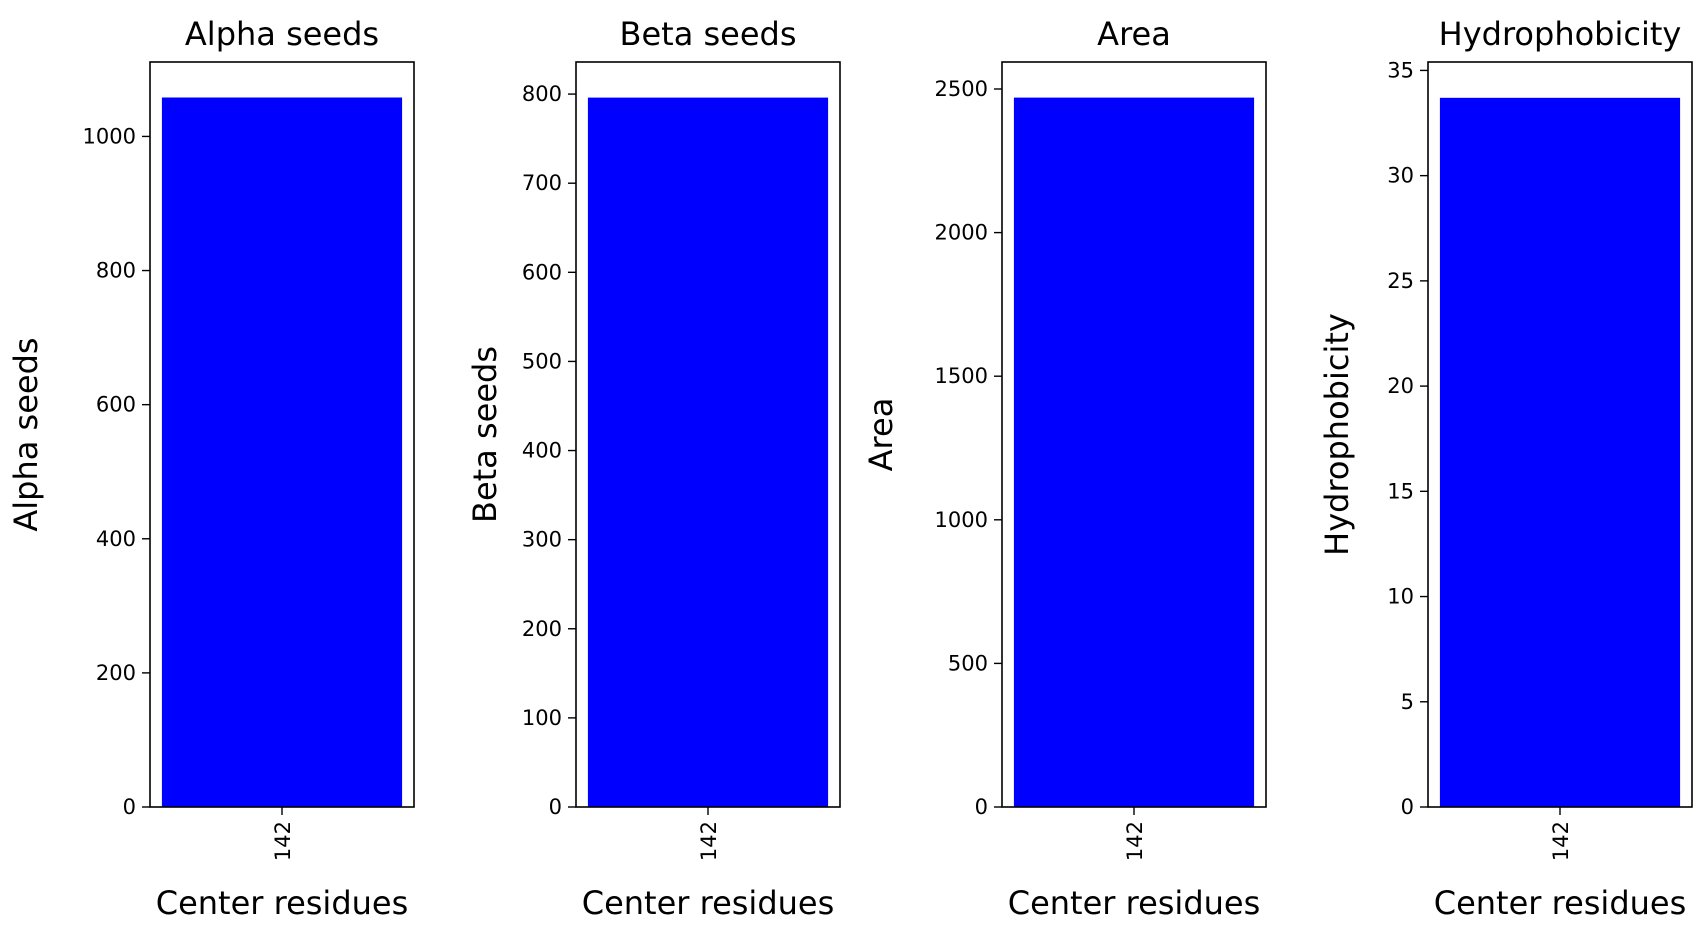  Describe the element at coordinates (542, 718) in the screenshot. I see `y-tick-label: 100` at that location.